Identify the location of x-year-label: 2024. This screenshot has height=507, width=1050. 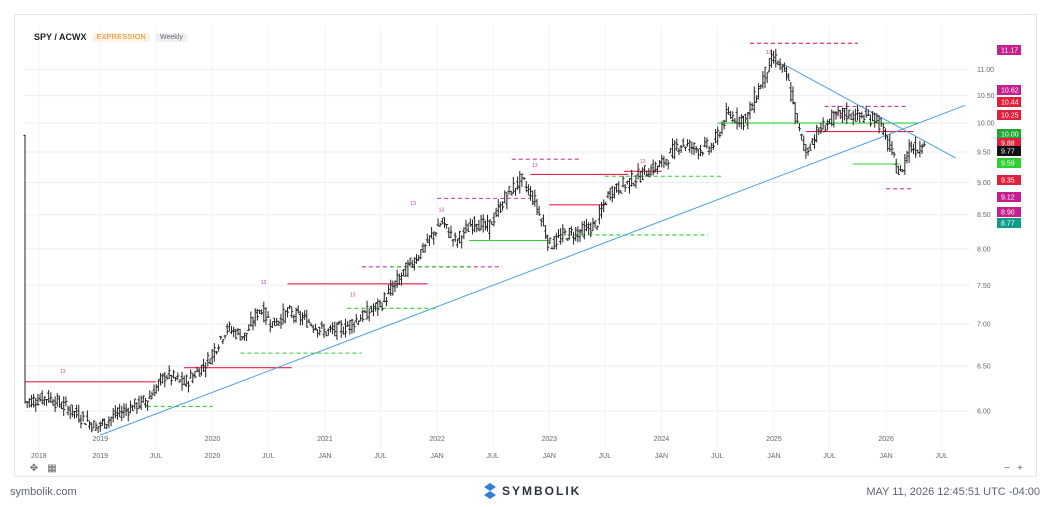
(662, 439).